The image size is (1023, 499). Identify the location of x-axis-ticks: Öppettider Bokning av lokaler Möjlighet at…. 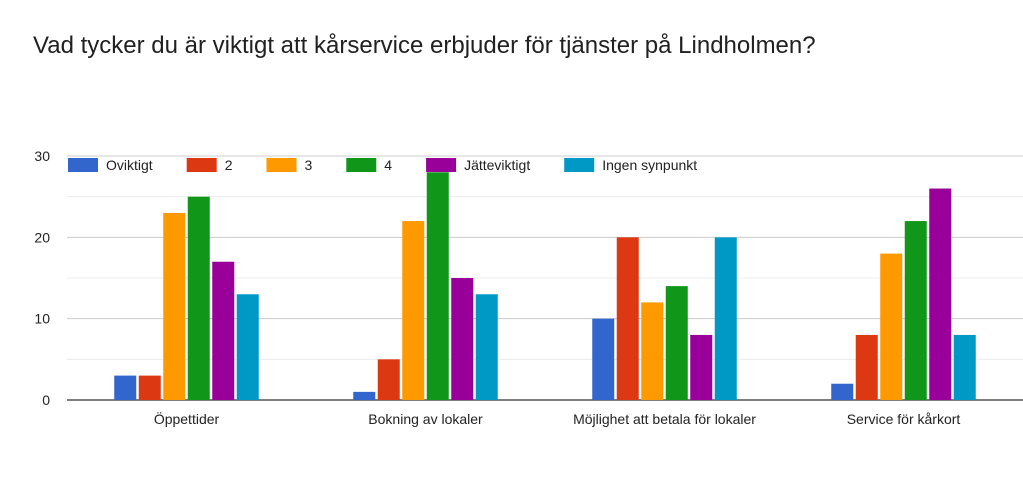
(557, 418).